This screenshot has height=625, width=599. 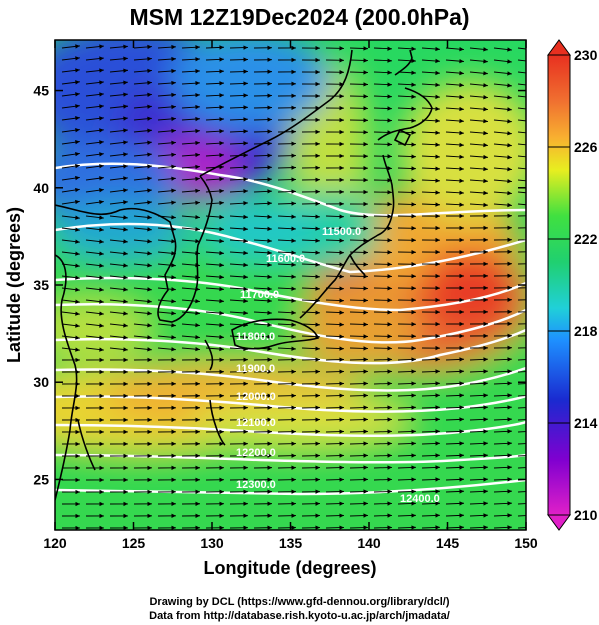 I want to click on colorbar-tick-label: 218, so click(x=586, y=331).